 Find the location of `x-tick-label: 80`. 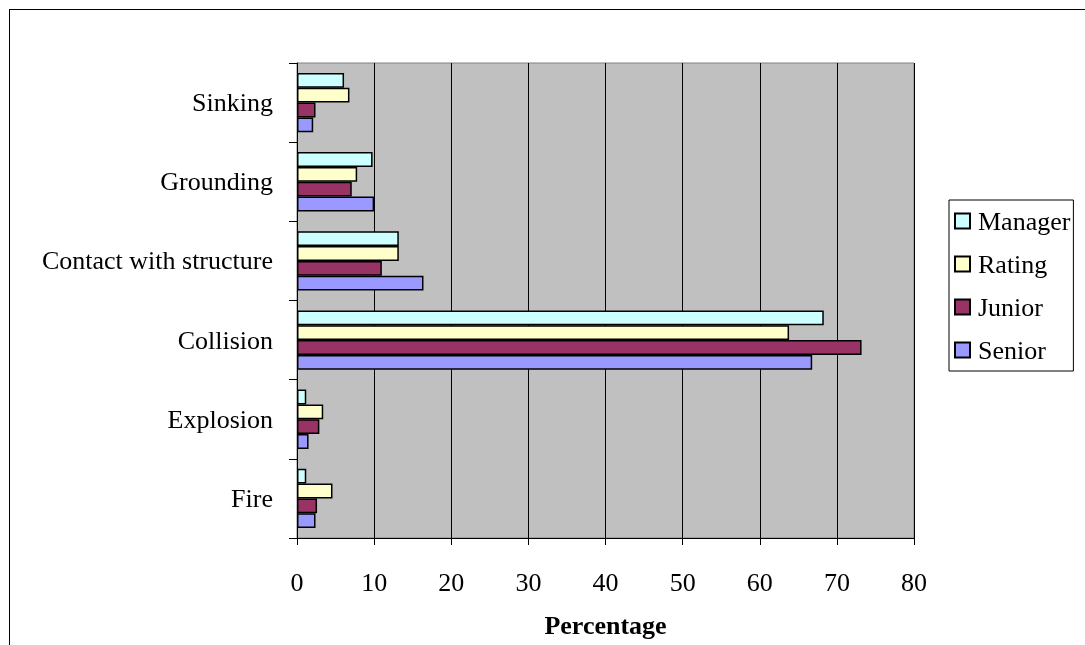

x-tick-label: 80 is located at coordinates (914, 582).